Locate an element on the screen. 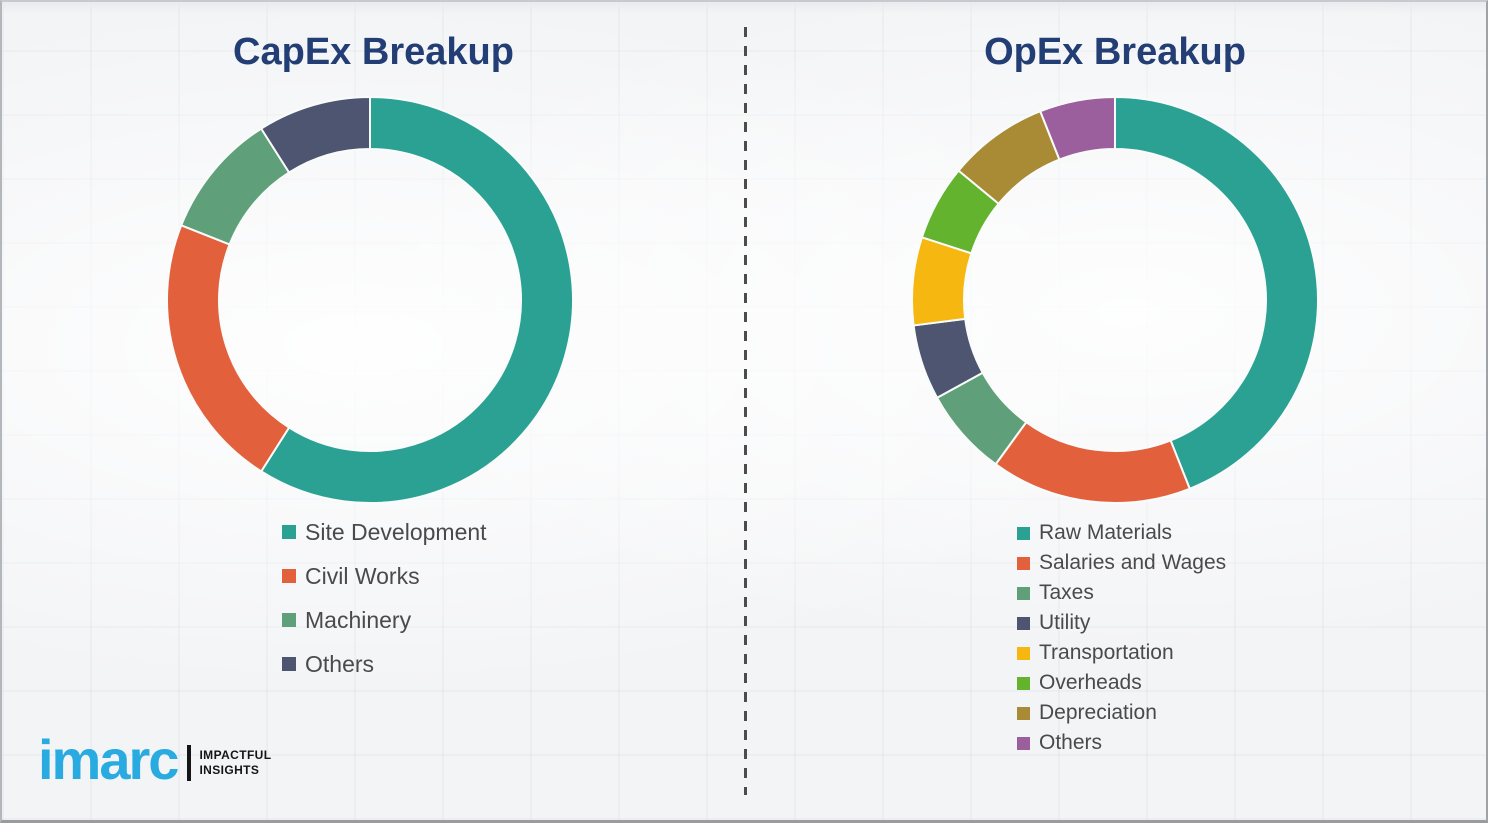 This screenshot has width=1488, height=836. legend-label: Utility is located at coordinates (1065, 622).